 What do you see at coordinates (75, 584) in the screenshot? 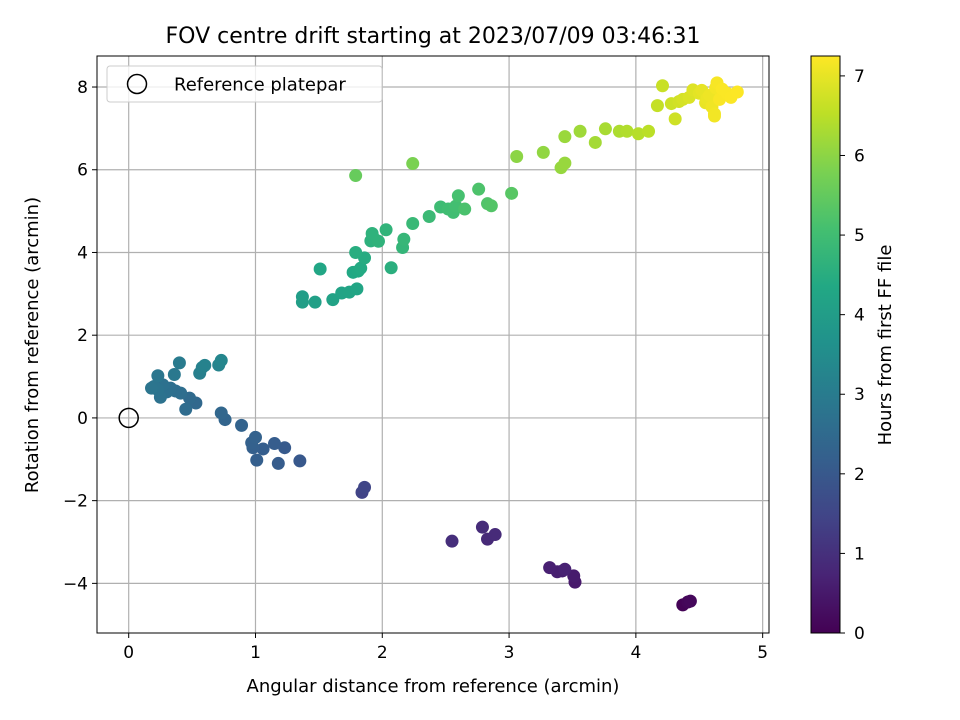
I see `y-tick-label: −4` at bounding box center [75, 584].